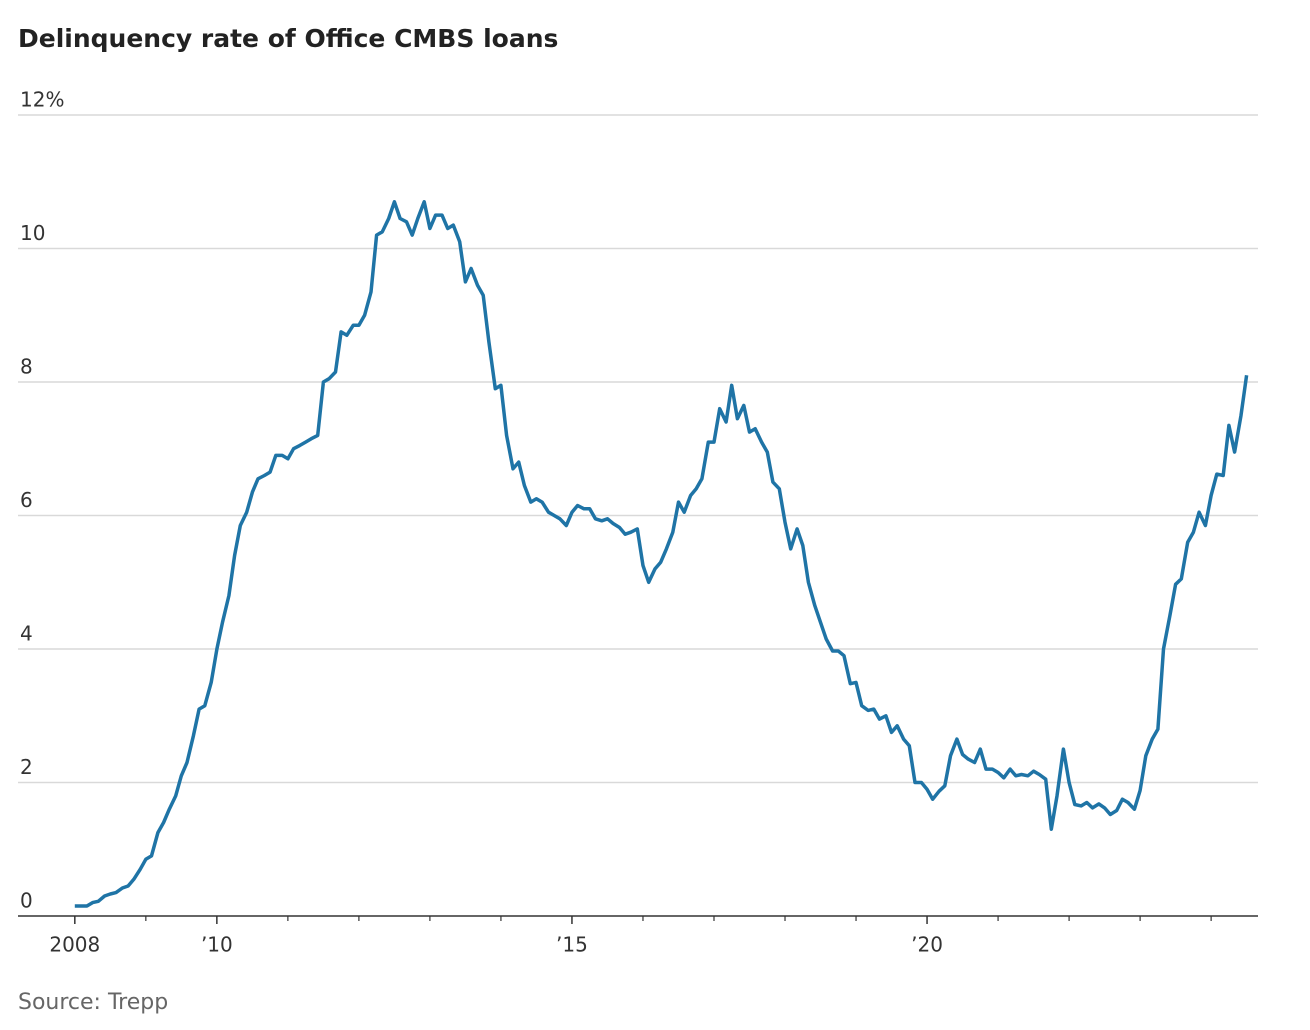  Describe the element at coordinates (288, 38) in the screenshot. I see `chart-title: Delinquency rate of Office CMBS loans` at that location.